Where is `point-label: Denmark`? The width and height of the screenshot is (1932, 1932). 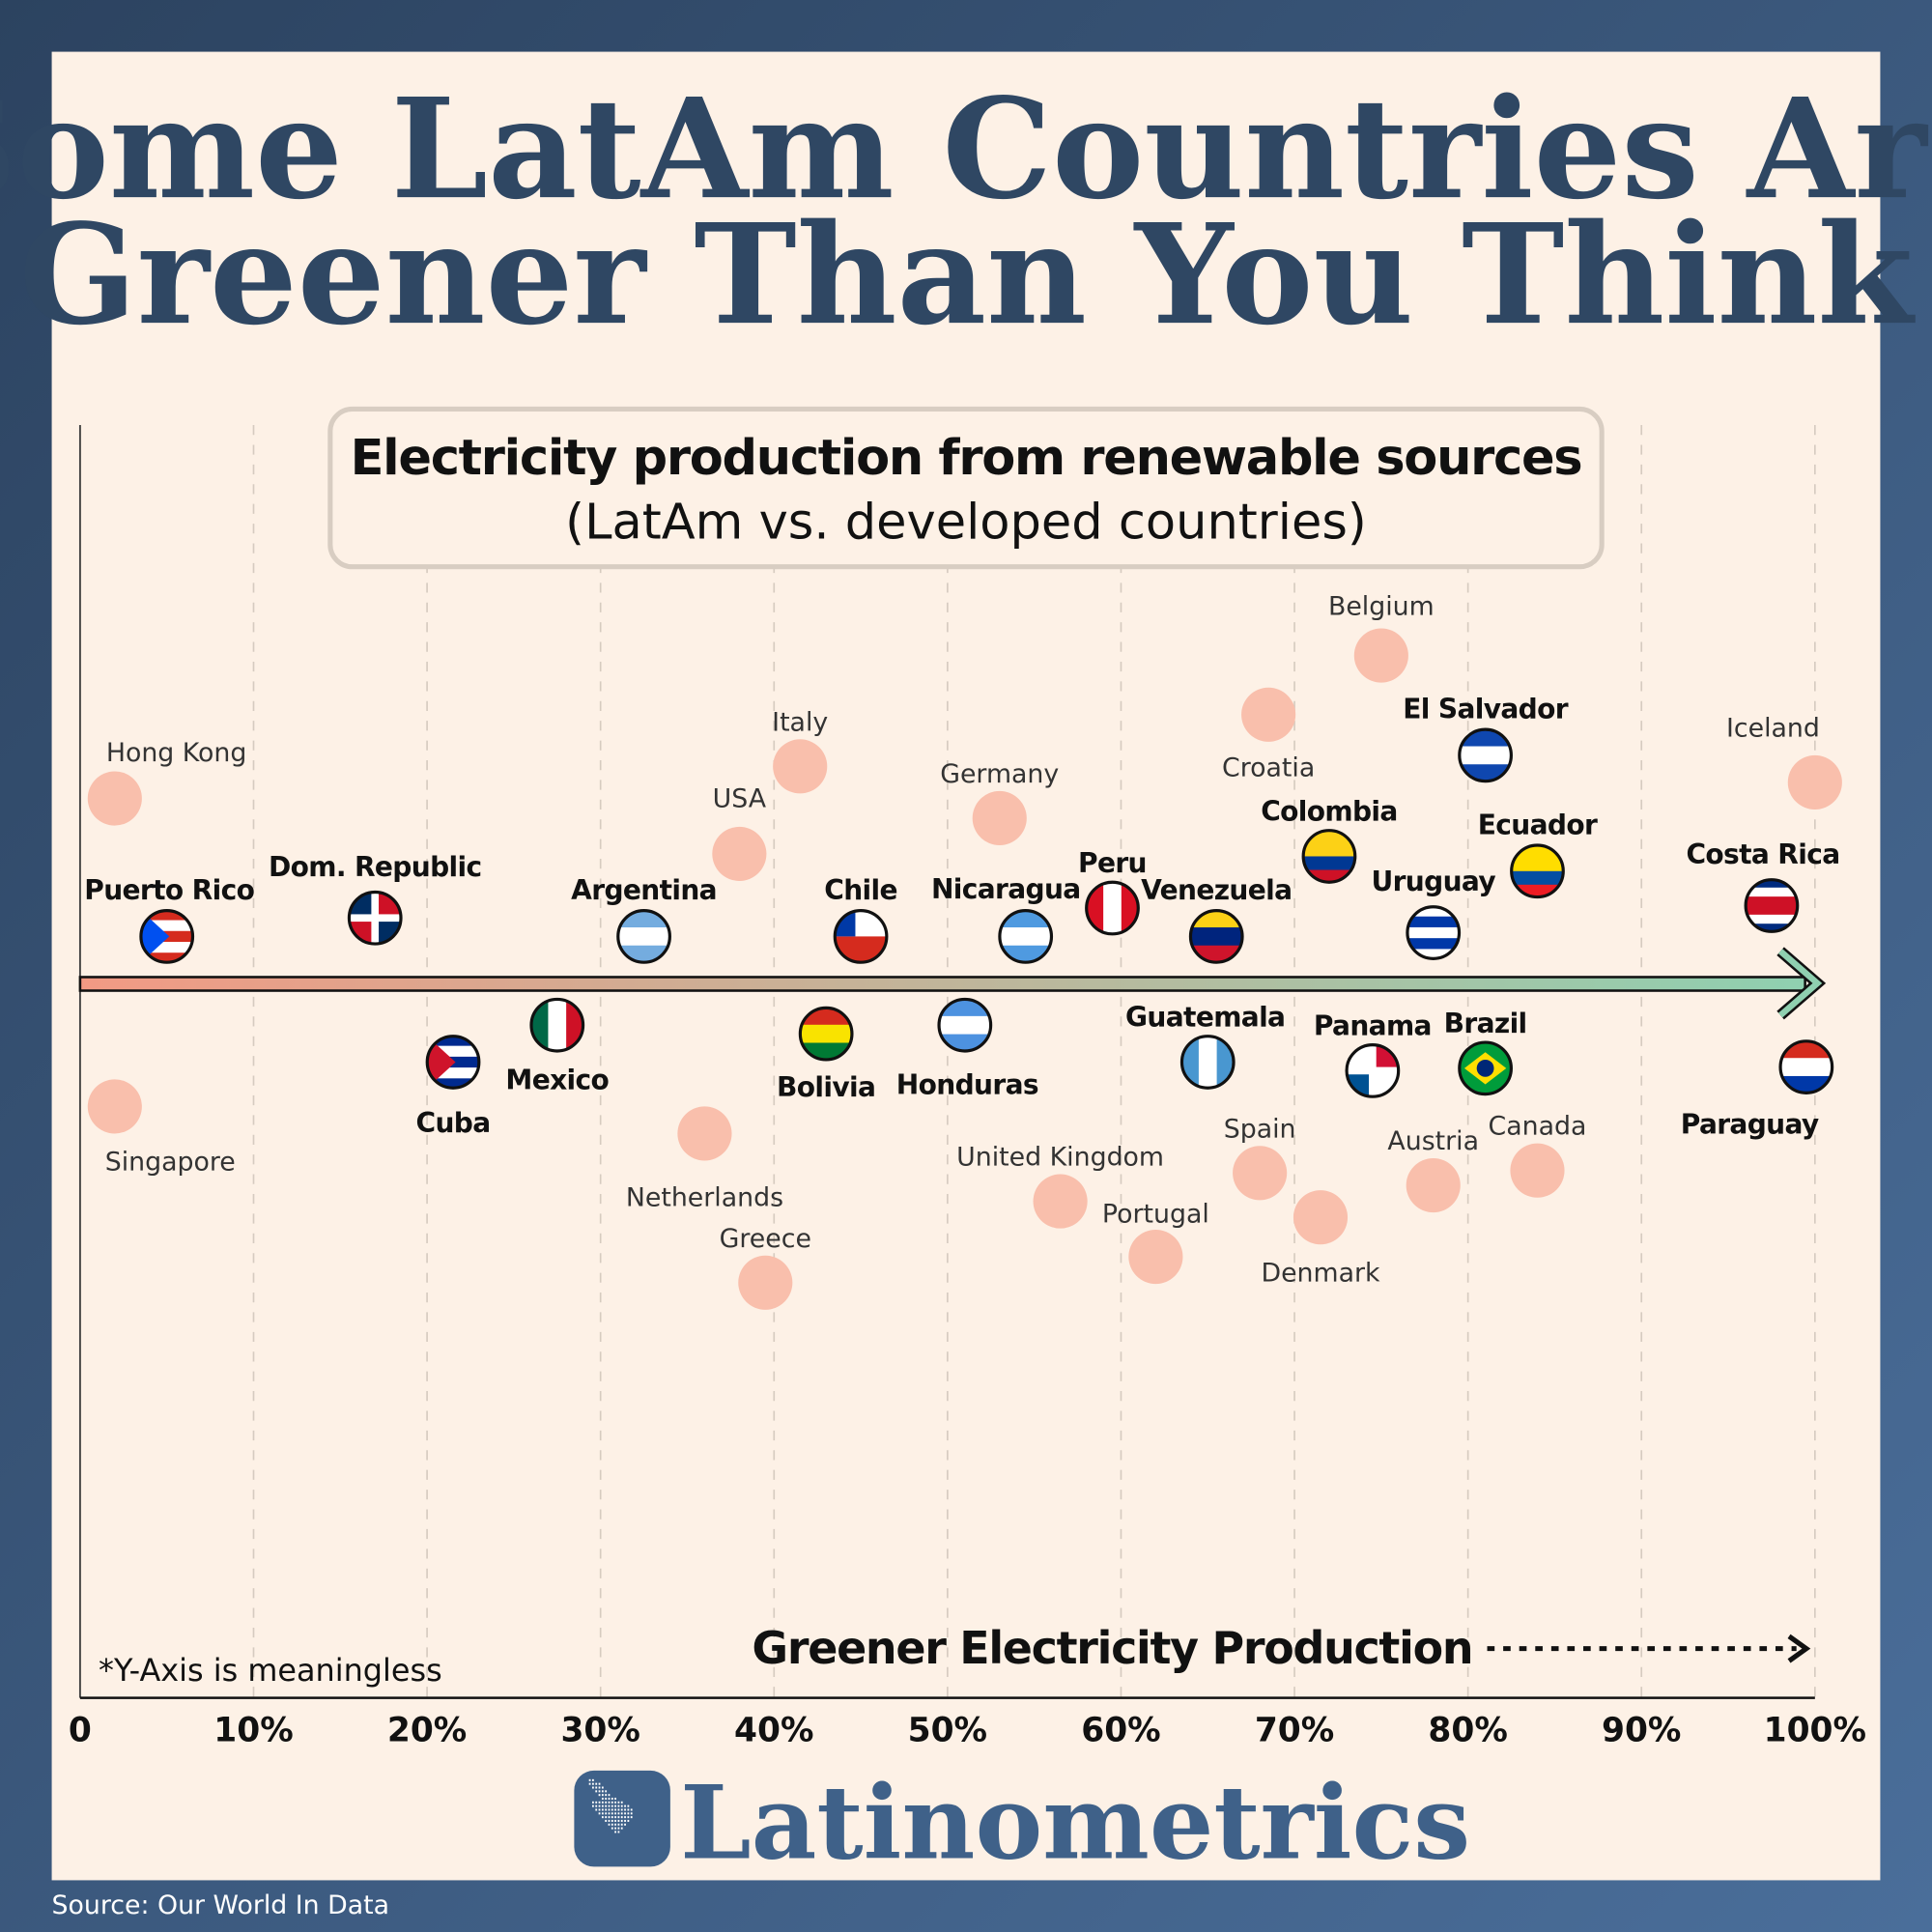 point-label: Denmark is located at coordinates (1320, 1274).